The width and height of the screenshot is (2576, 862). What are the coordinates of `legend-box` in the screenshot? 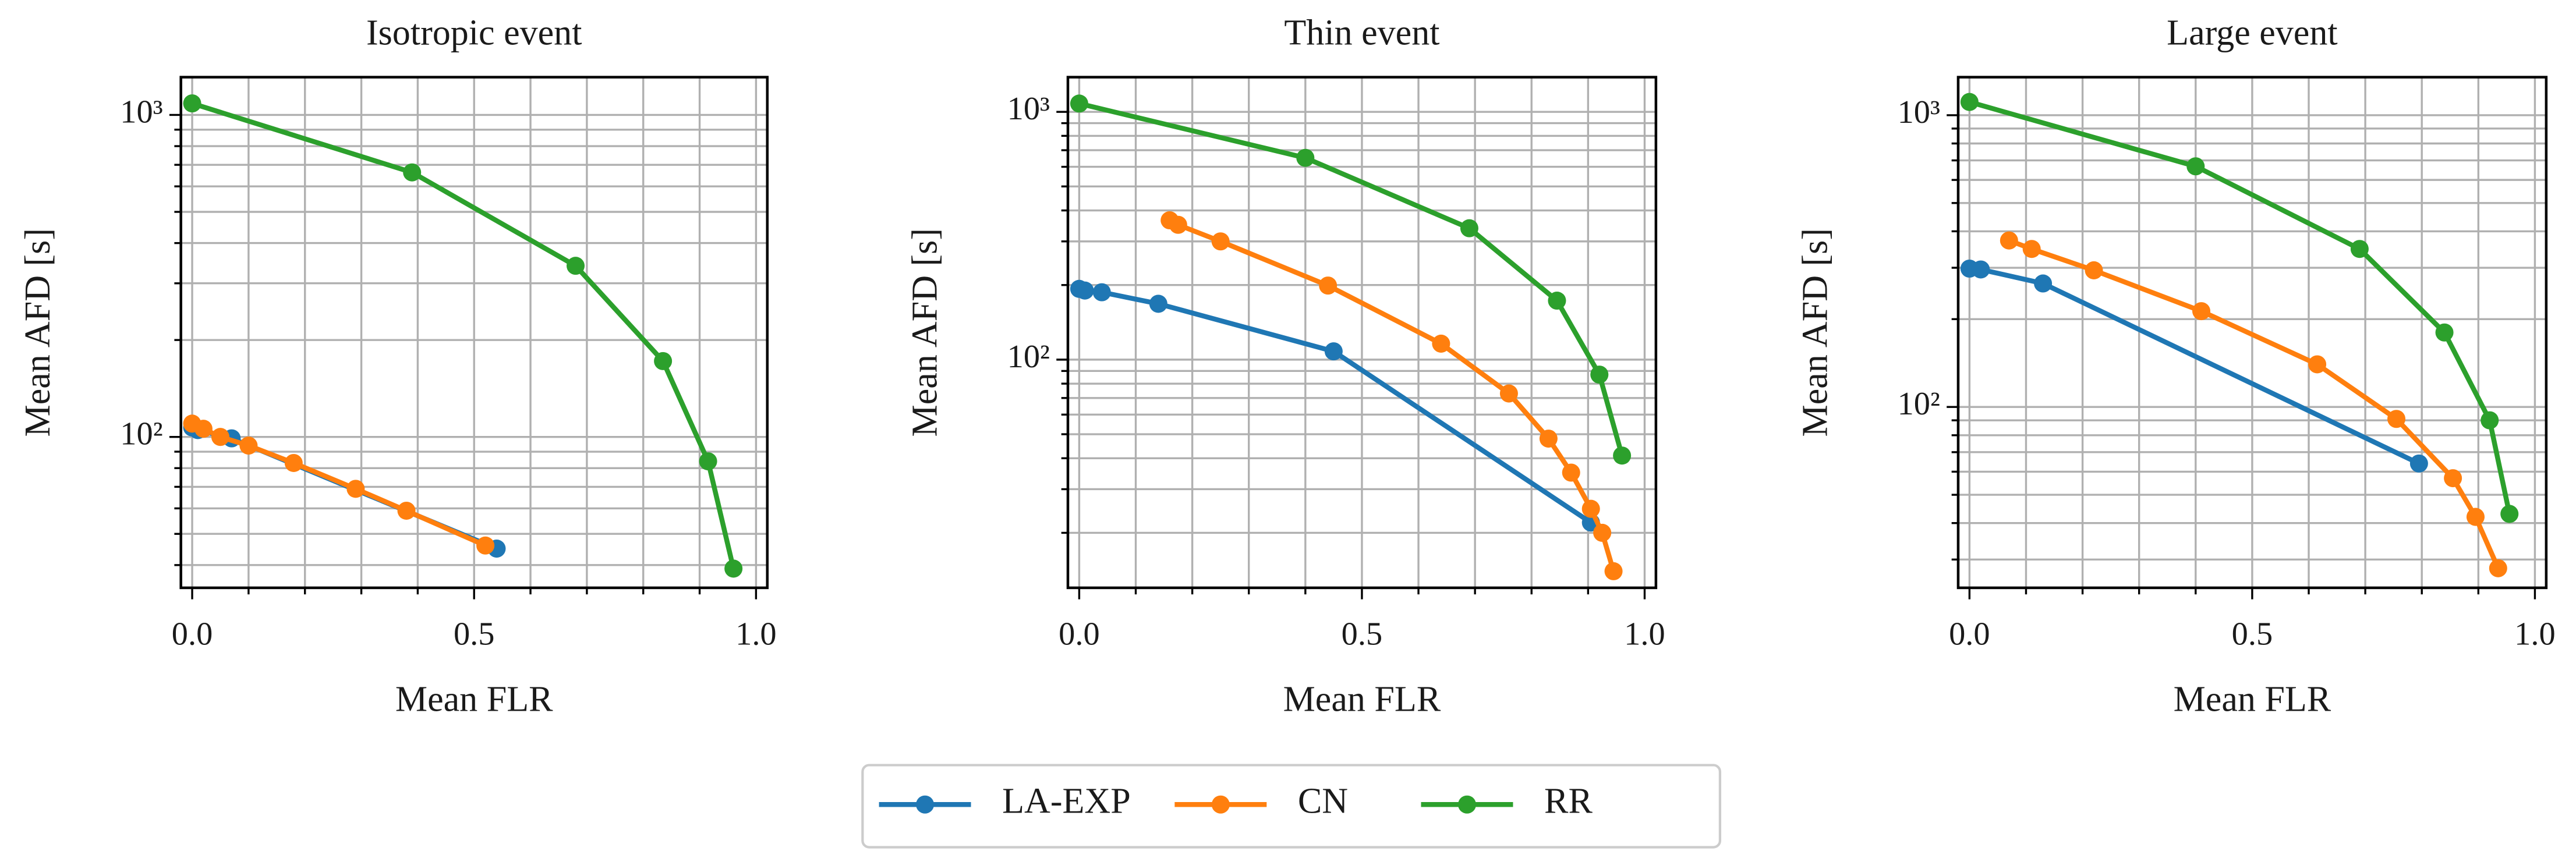 It's located at (1291, 807).